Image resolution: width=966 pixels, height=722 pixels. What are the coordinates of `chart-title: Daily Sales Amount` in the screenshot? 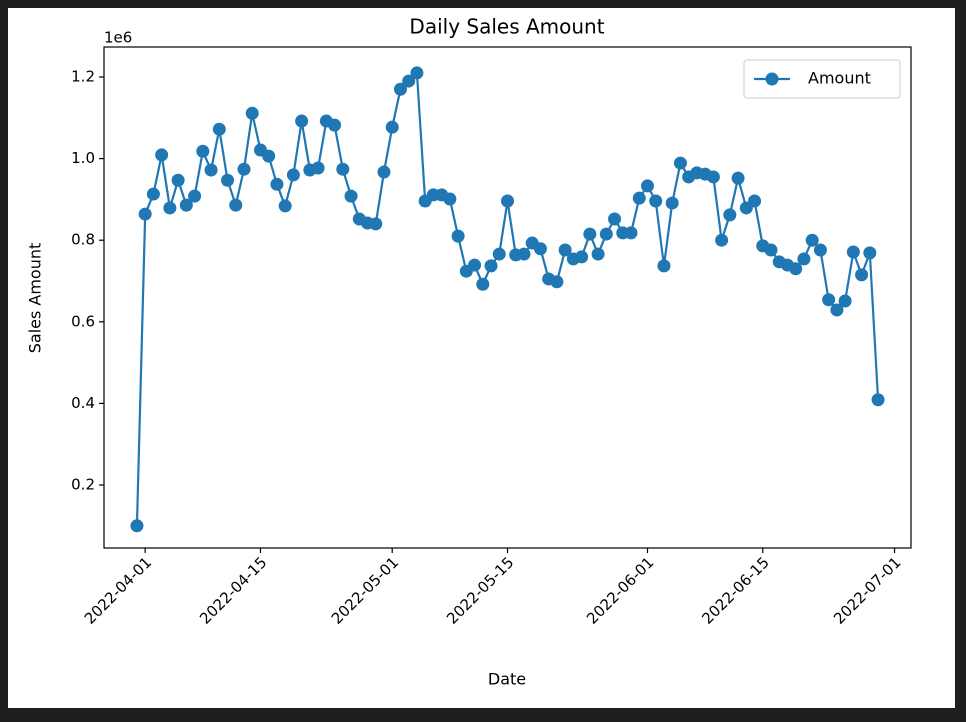 It's located at (506, 27).